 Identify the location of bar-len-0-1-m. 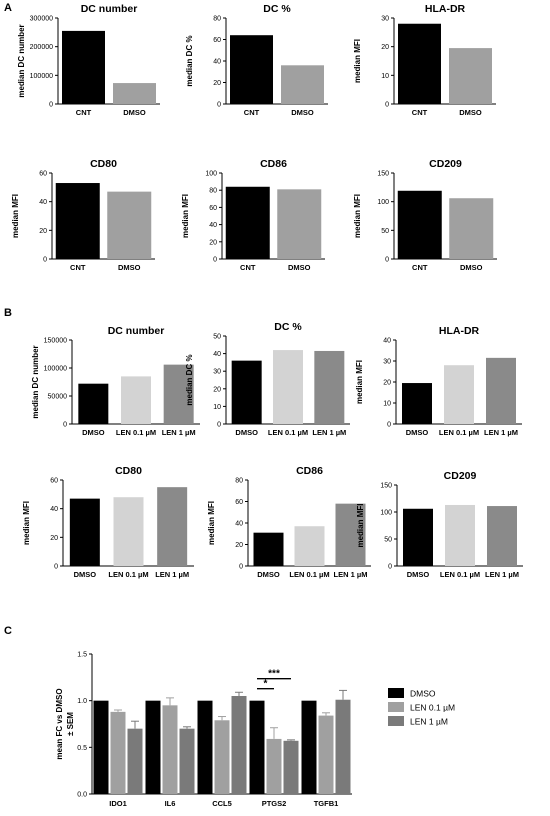
(309, 546).